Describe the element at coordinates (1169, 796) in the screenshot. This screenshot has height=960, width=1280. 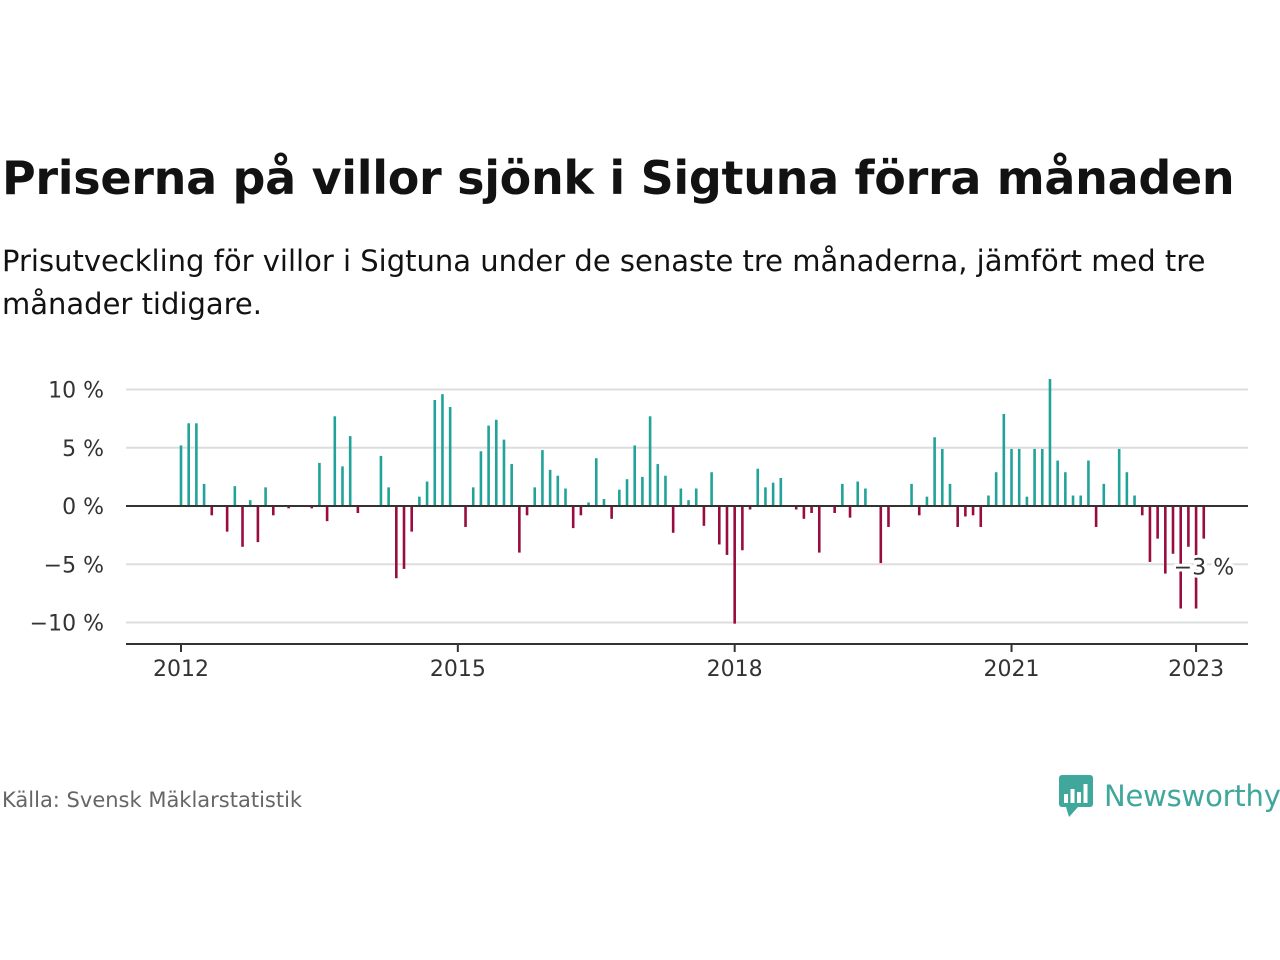
I see `brand-logo: Newsworthy` at that location.